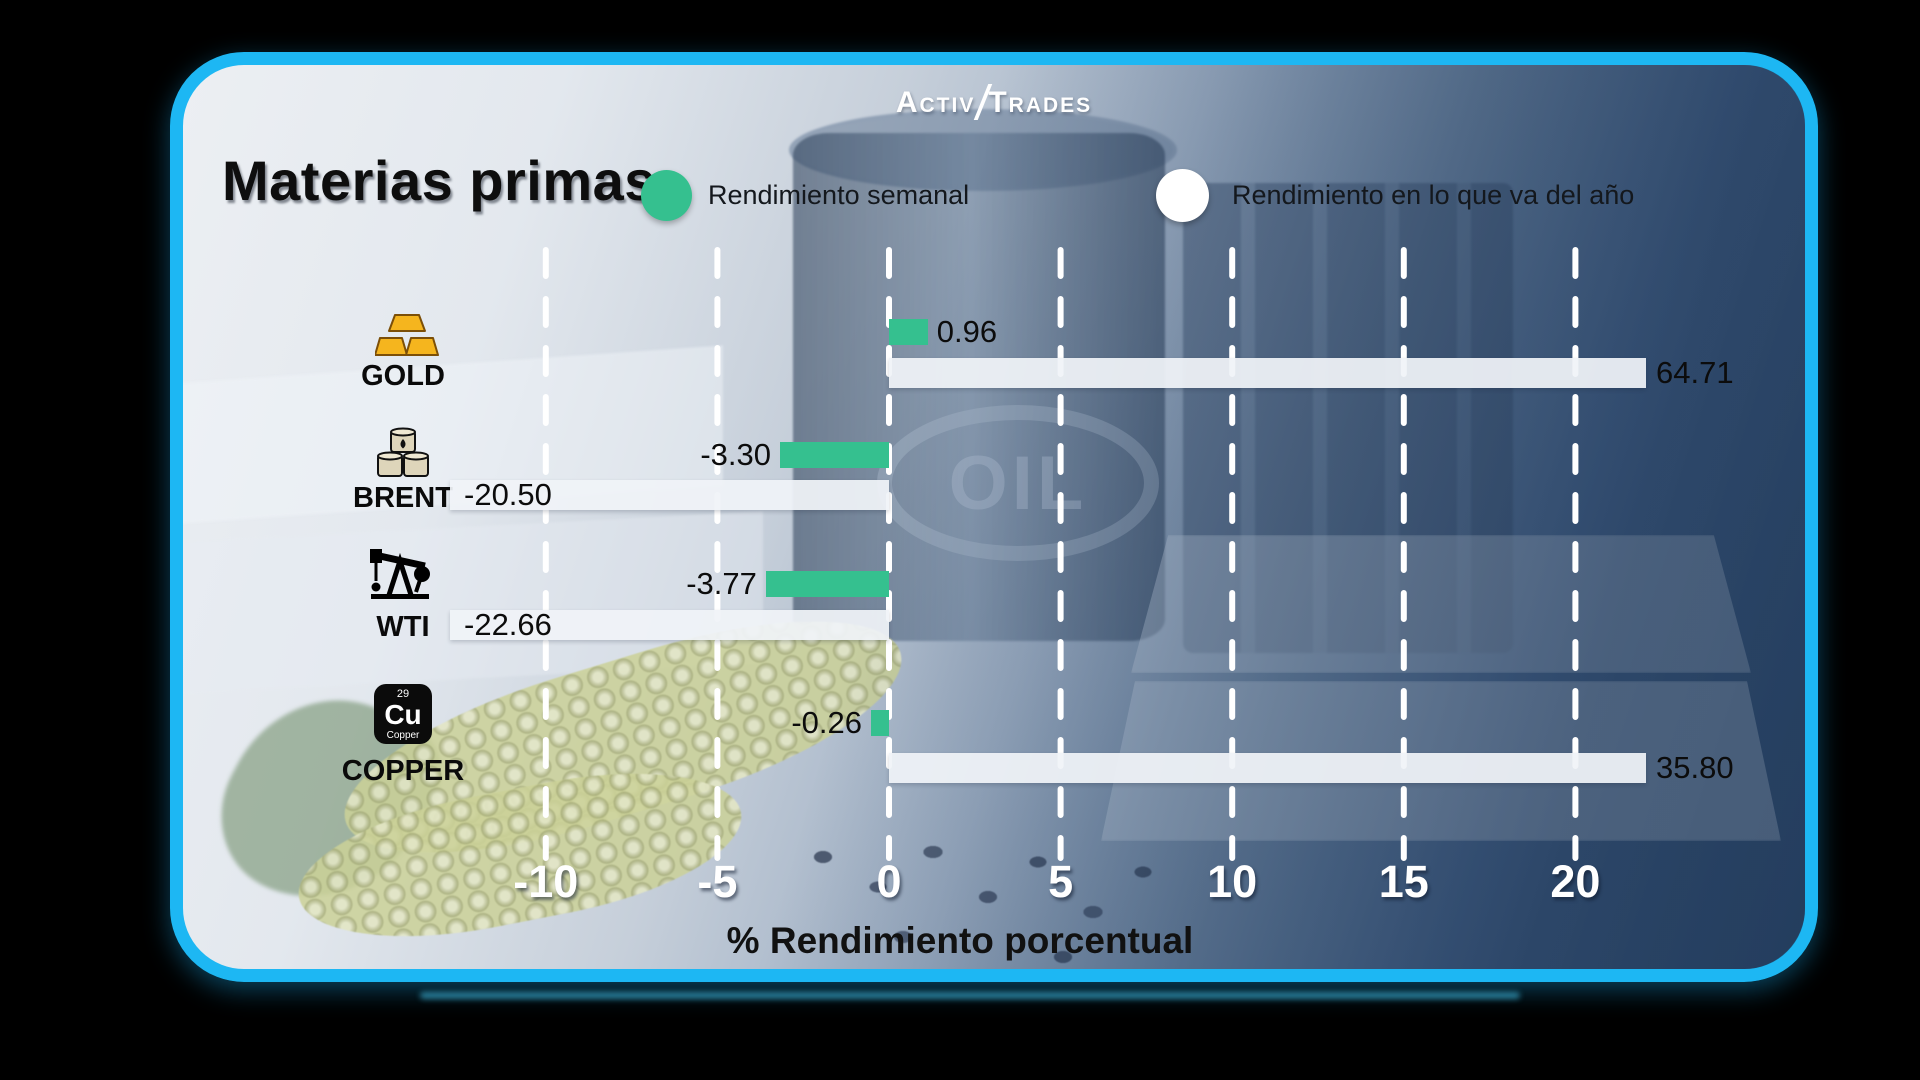 The image size is (1920, 1080). I want to click on activtrades-logo: Activ Trades, so click(994, 102).